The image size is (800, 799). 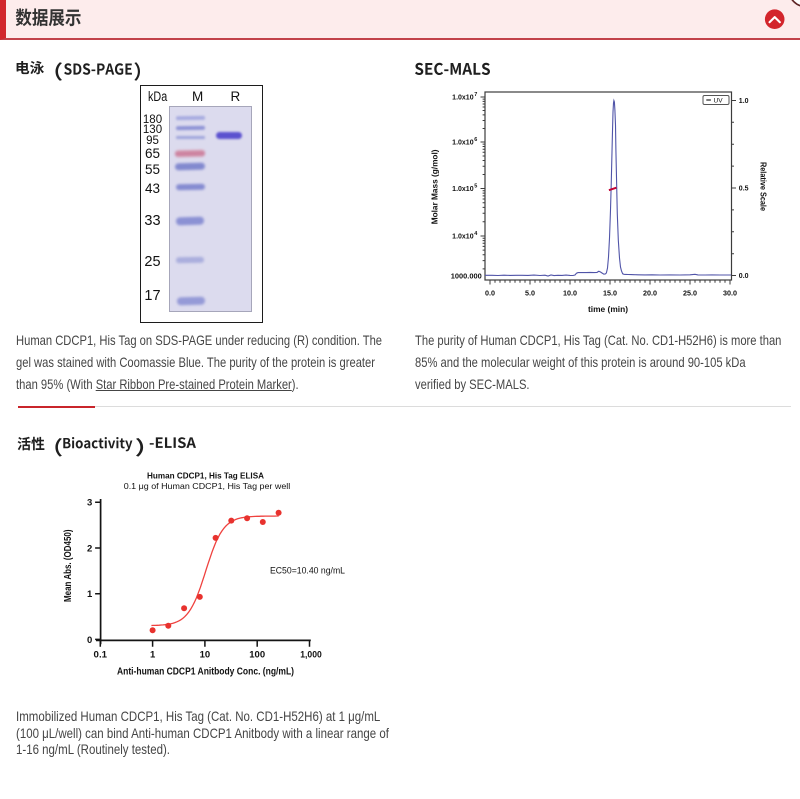 I want to click on svg-text: 15.0, so click(x=610, y=293).